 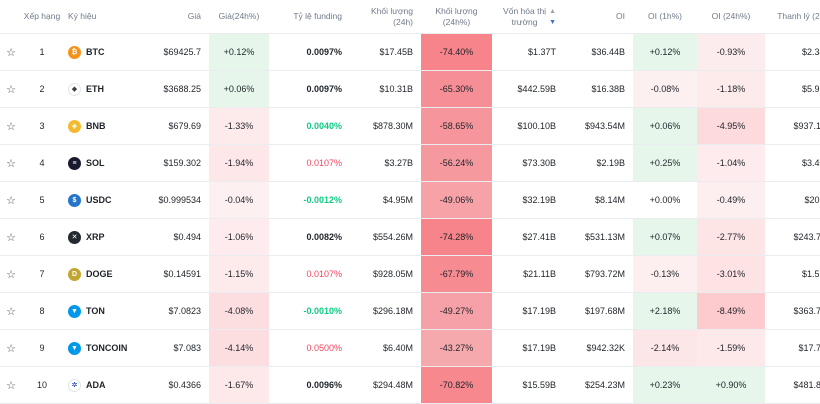 I want to click on liquidation-cell: $17.79K, so click(x=792, y=348).